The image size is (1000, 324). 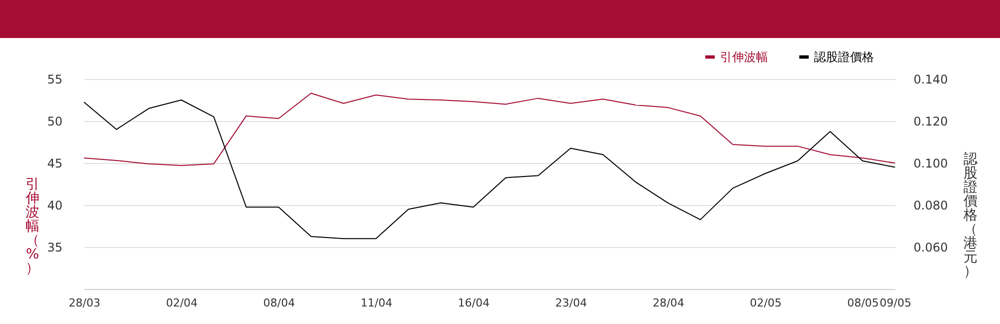 What do you see at coordinates (931, 205) in the screenshot?
I see `y2-tick-label: 0.080` at bounding box center [931, 205].